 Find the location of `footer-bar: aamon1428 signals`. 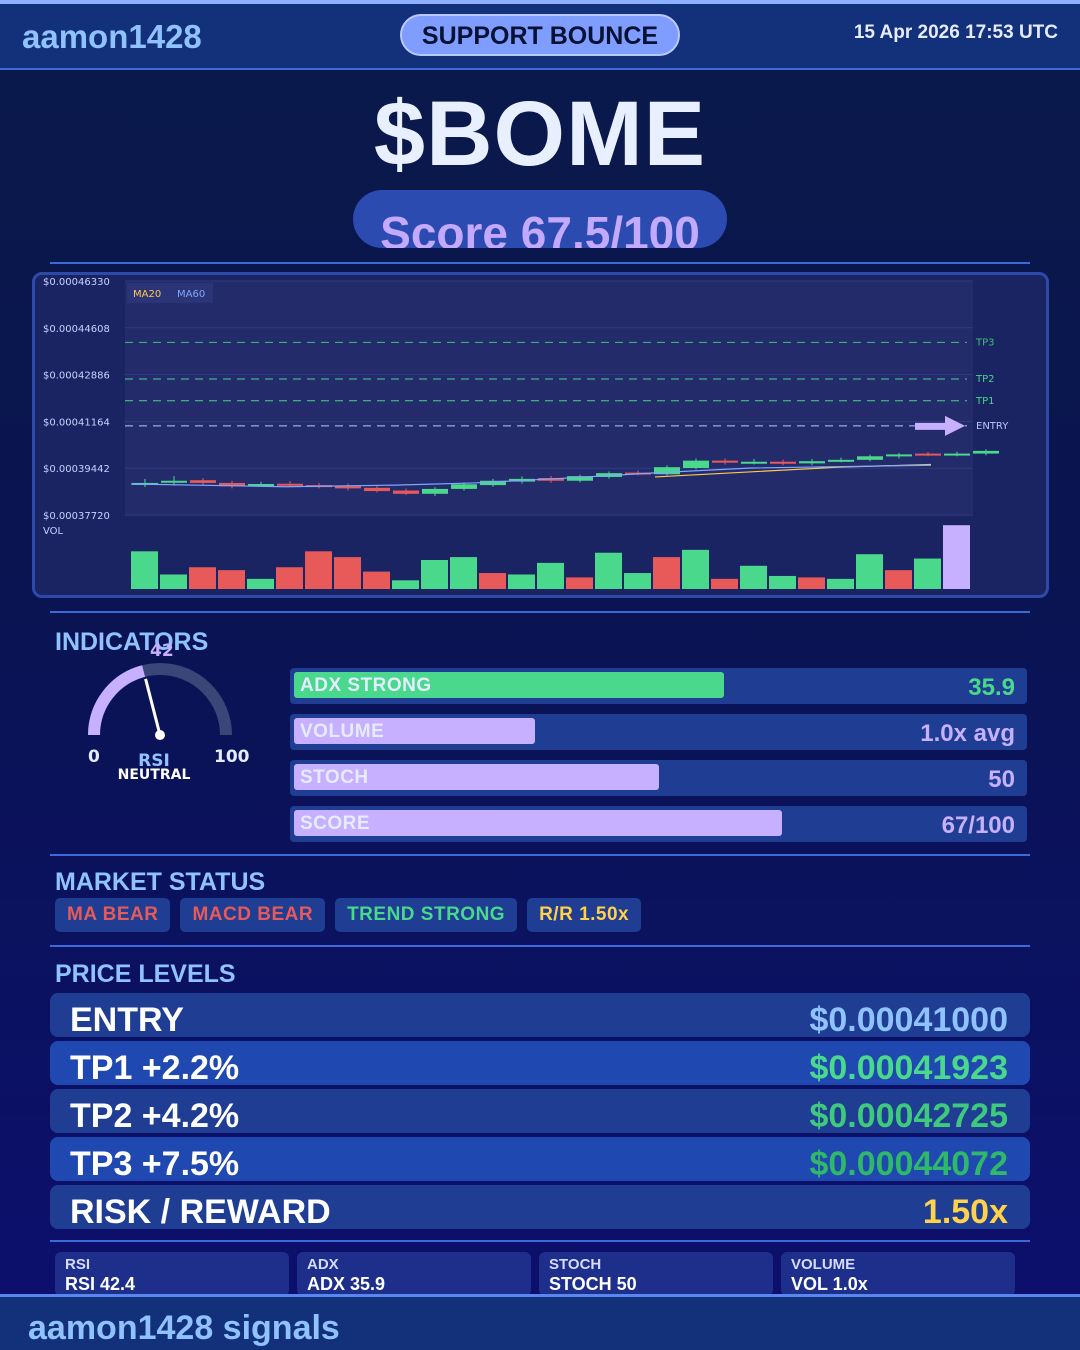

footer-bar: aamon1428 signals is located at coordinates (540, 1322).